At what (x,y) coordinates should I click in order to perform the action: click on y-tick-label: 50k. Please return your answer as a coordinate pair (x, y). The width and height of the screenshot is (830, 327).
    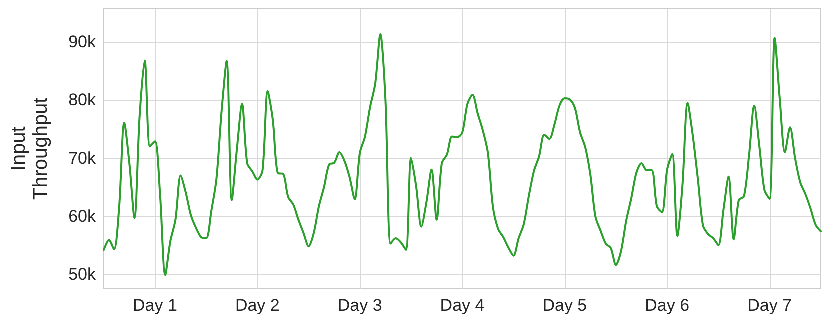
    Looking at the image, I should click on (82, 274).